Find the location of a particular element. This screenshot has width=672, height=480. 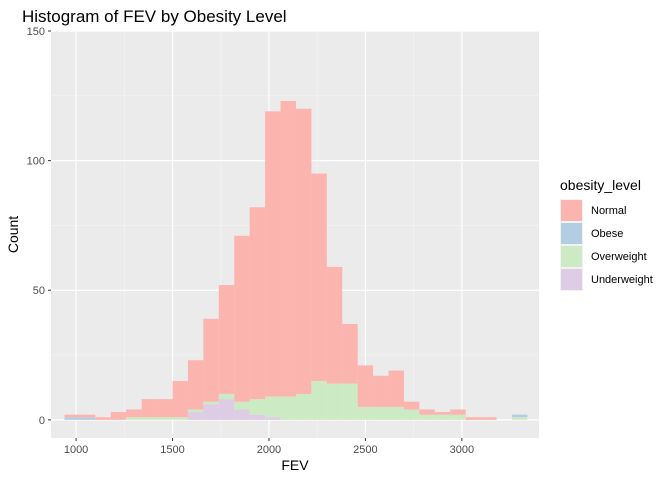

x-tick-label: 3000 is located at coordinates (462, 450).